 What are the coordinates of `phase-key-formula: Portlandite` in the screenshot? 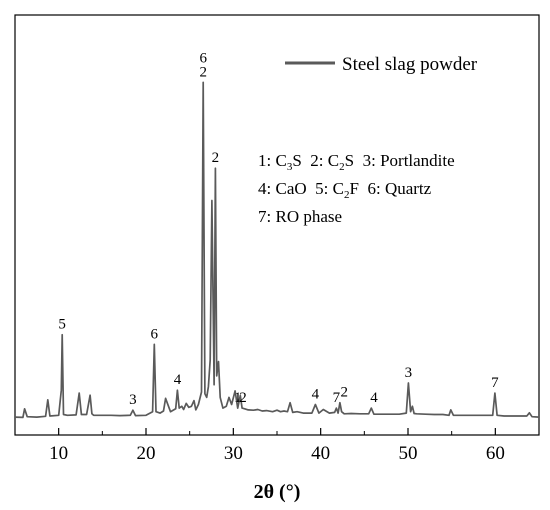 It's located at (417, 160).